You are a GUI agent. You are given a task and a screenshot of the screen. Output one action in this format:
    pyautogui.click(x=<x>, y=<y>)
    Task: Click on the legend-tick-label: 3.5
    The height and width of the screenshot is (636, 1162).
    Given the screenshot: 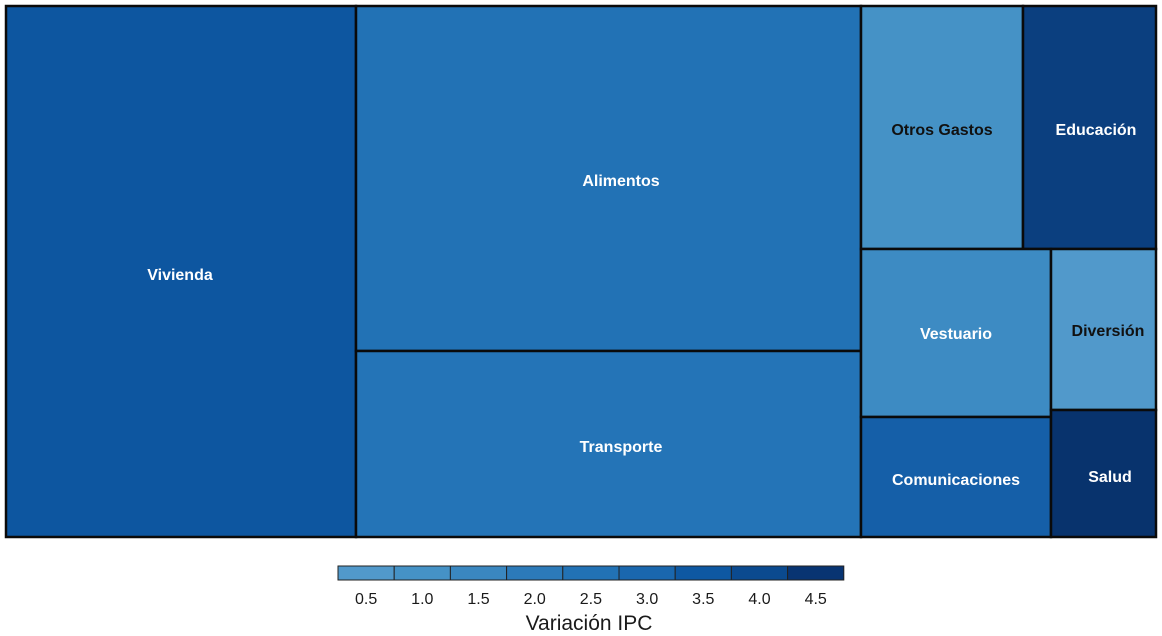 What is the action you would take?
    pyautogui.click(x=703, y=599)
    